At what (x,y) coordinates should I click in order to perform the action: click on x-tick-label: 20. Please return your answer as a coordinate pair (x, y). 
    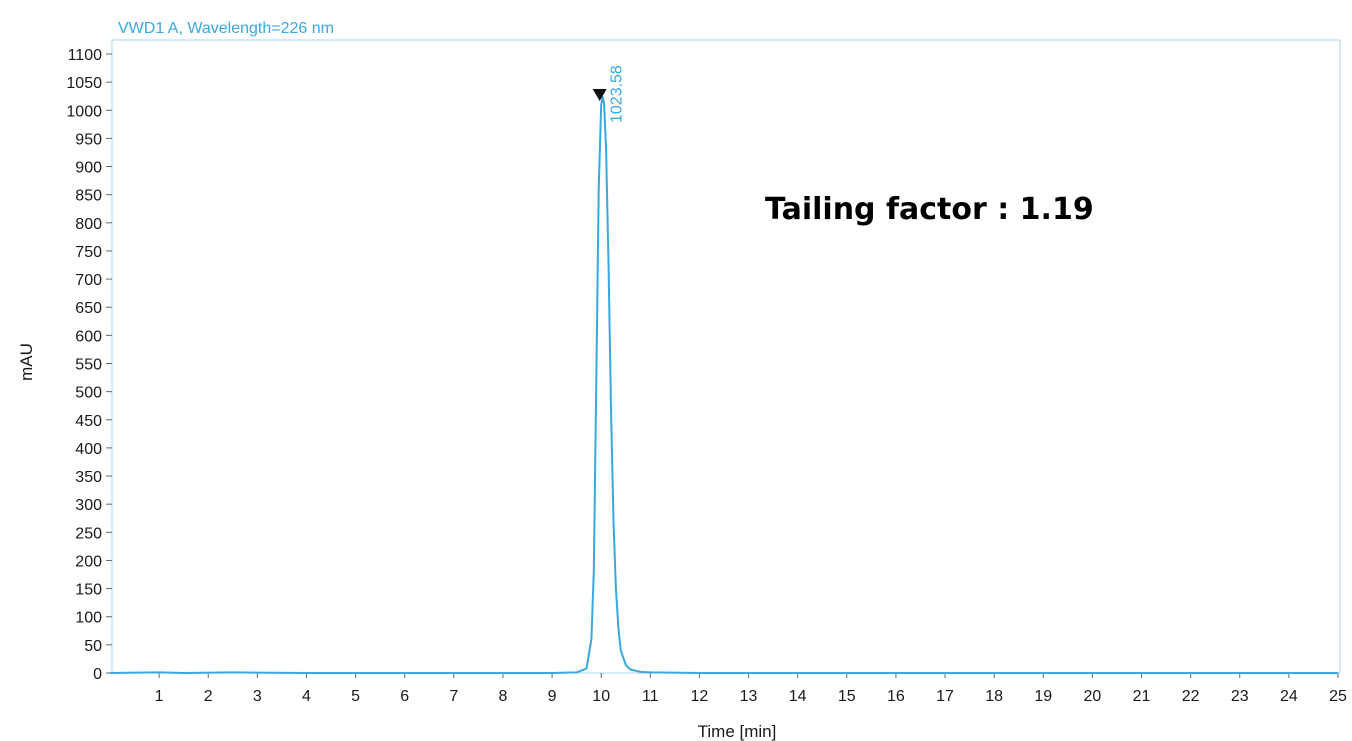
    Looking at the image, I should click on (1093, 696).